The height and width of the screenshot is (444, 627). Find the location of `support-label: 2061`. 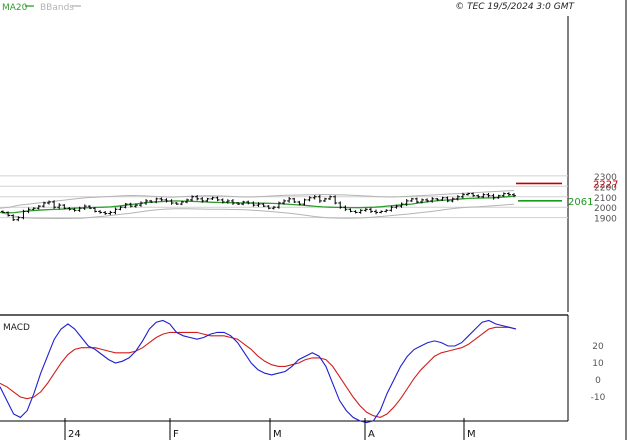

support-label: 2061 is located at coordinates (580, 202).